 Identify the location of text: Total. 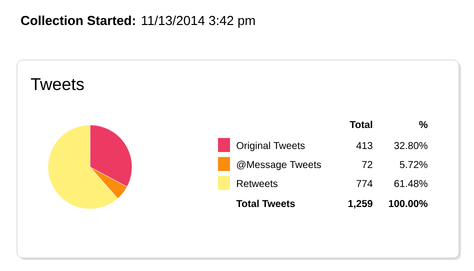
(361, 124).